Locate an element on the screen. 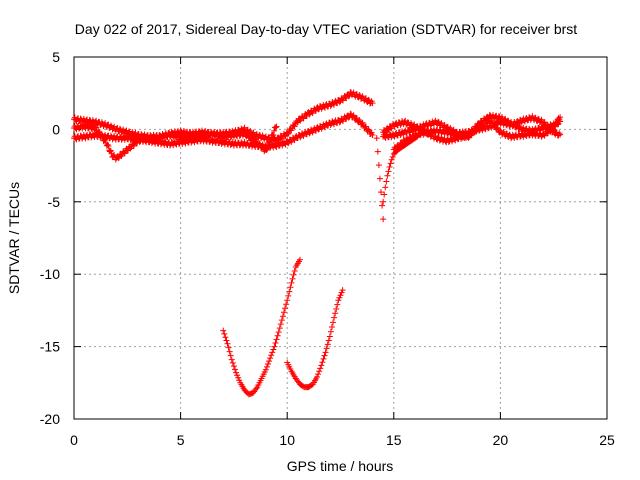  x-tick-label: 10 is located at coordinates (287, 440).